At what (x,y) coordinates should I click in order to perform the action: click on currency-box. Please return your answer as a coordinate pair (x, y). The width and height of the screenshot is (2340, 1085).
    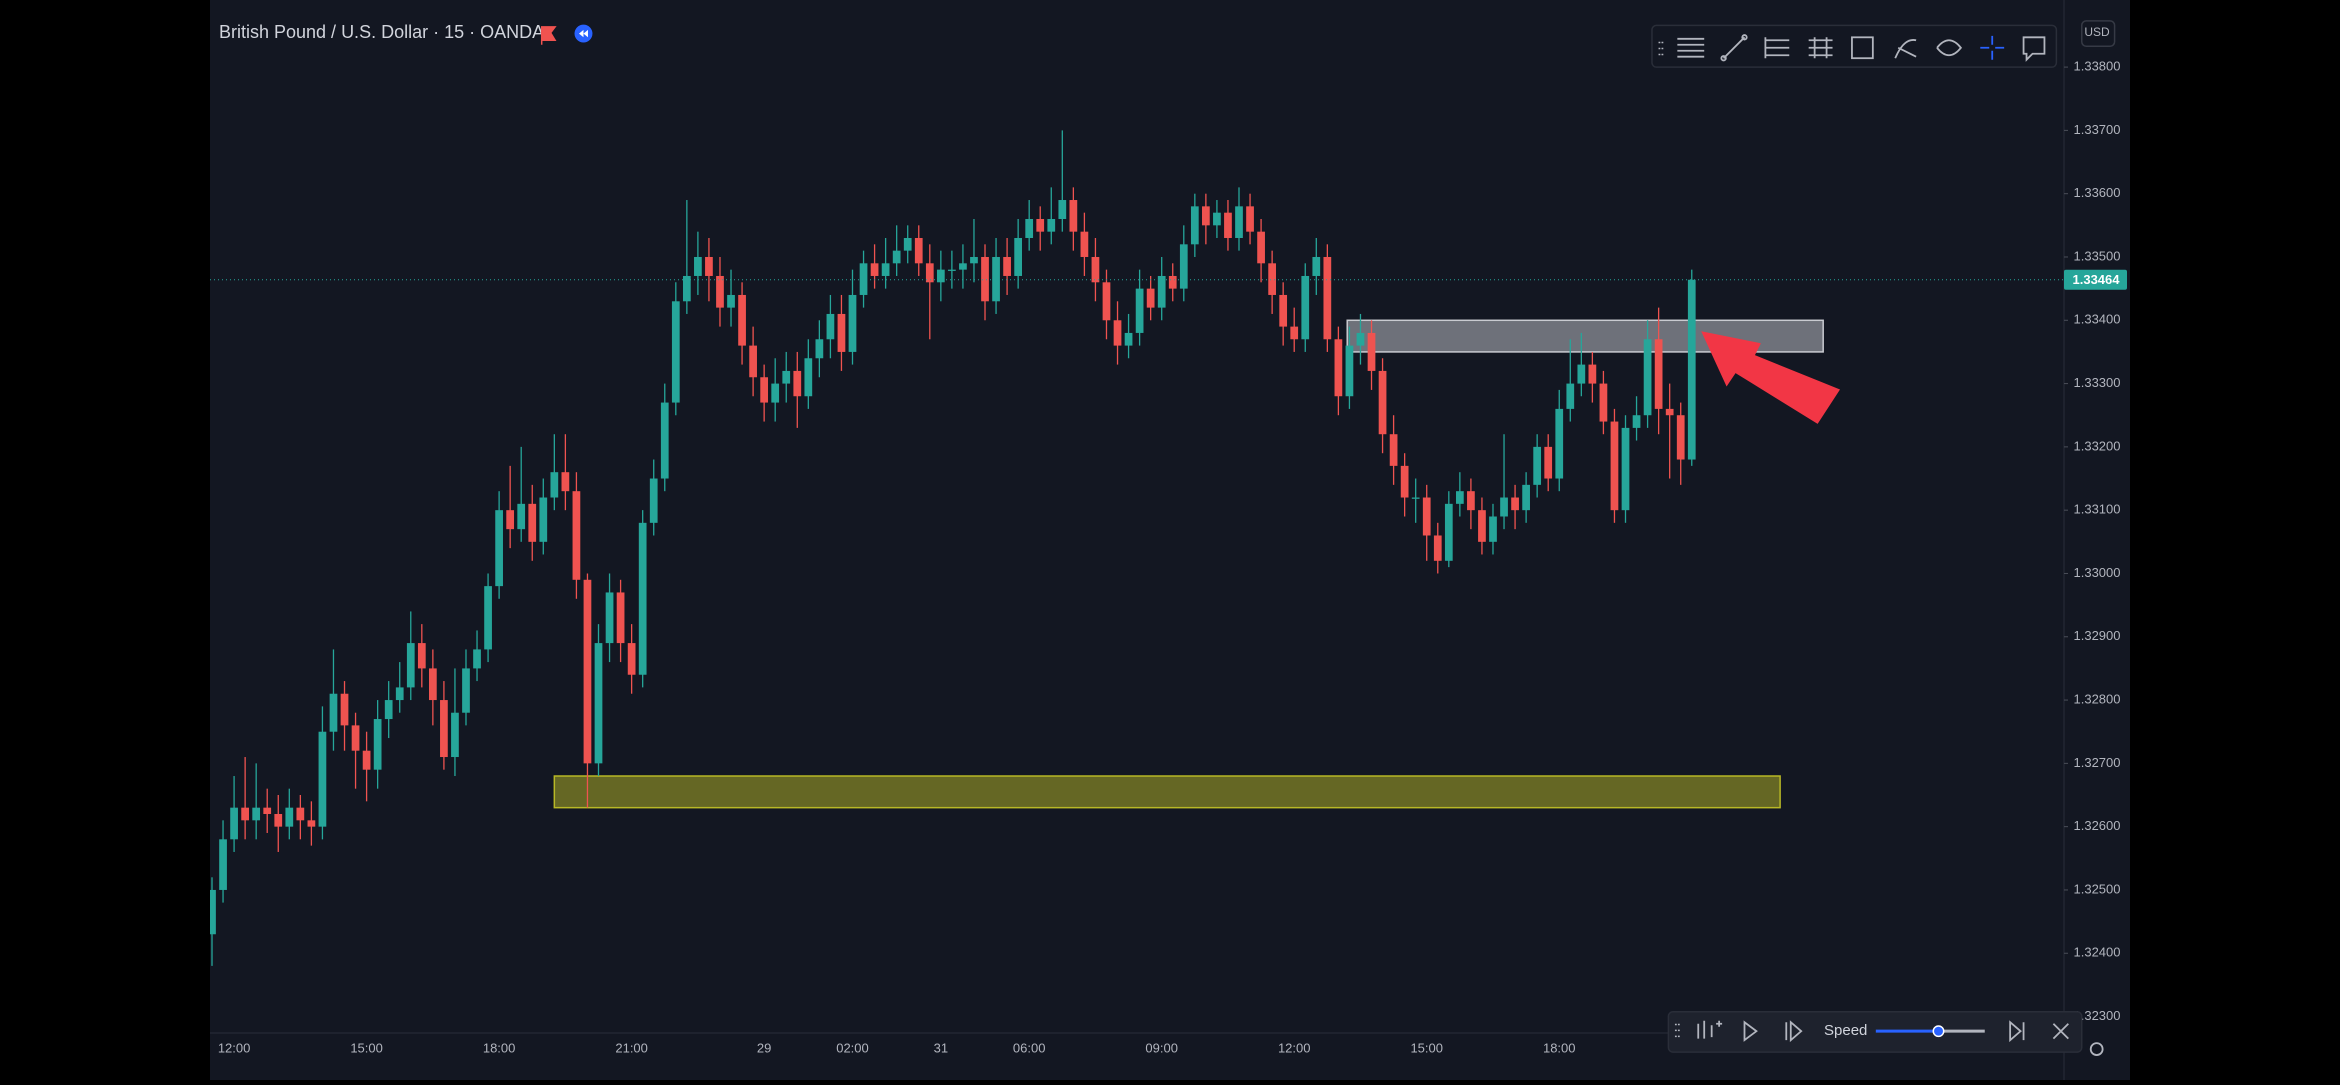
    Looking at the image, I should click on (2098, 34).